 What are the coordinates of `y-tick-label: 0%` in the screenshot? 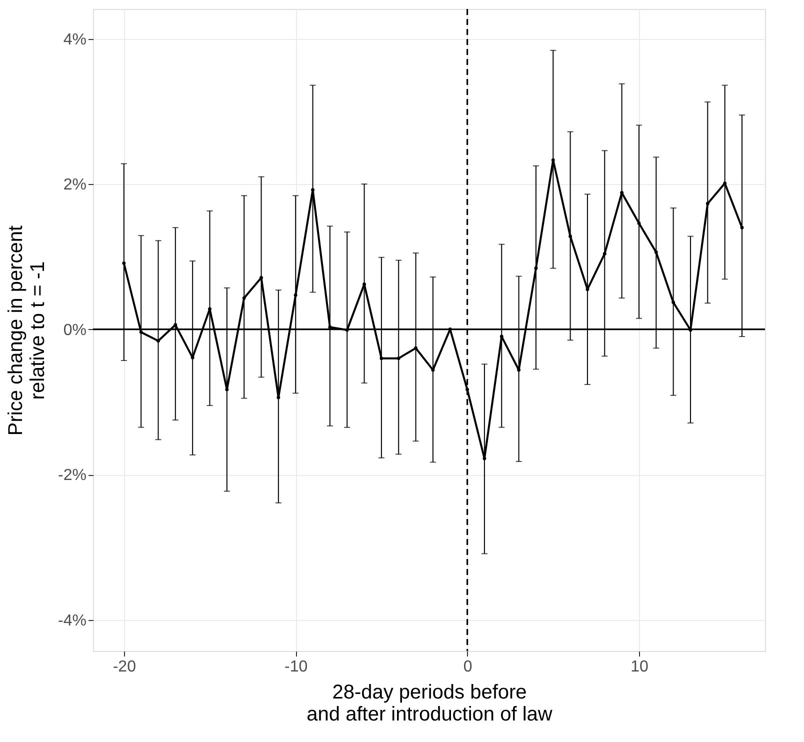 It's located at (74, 330).